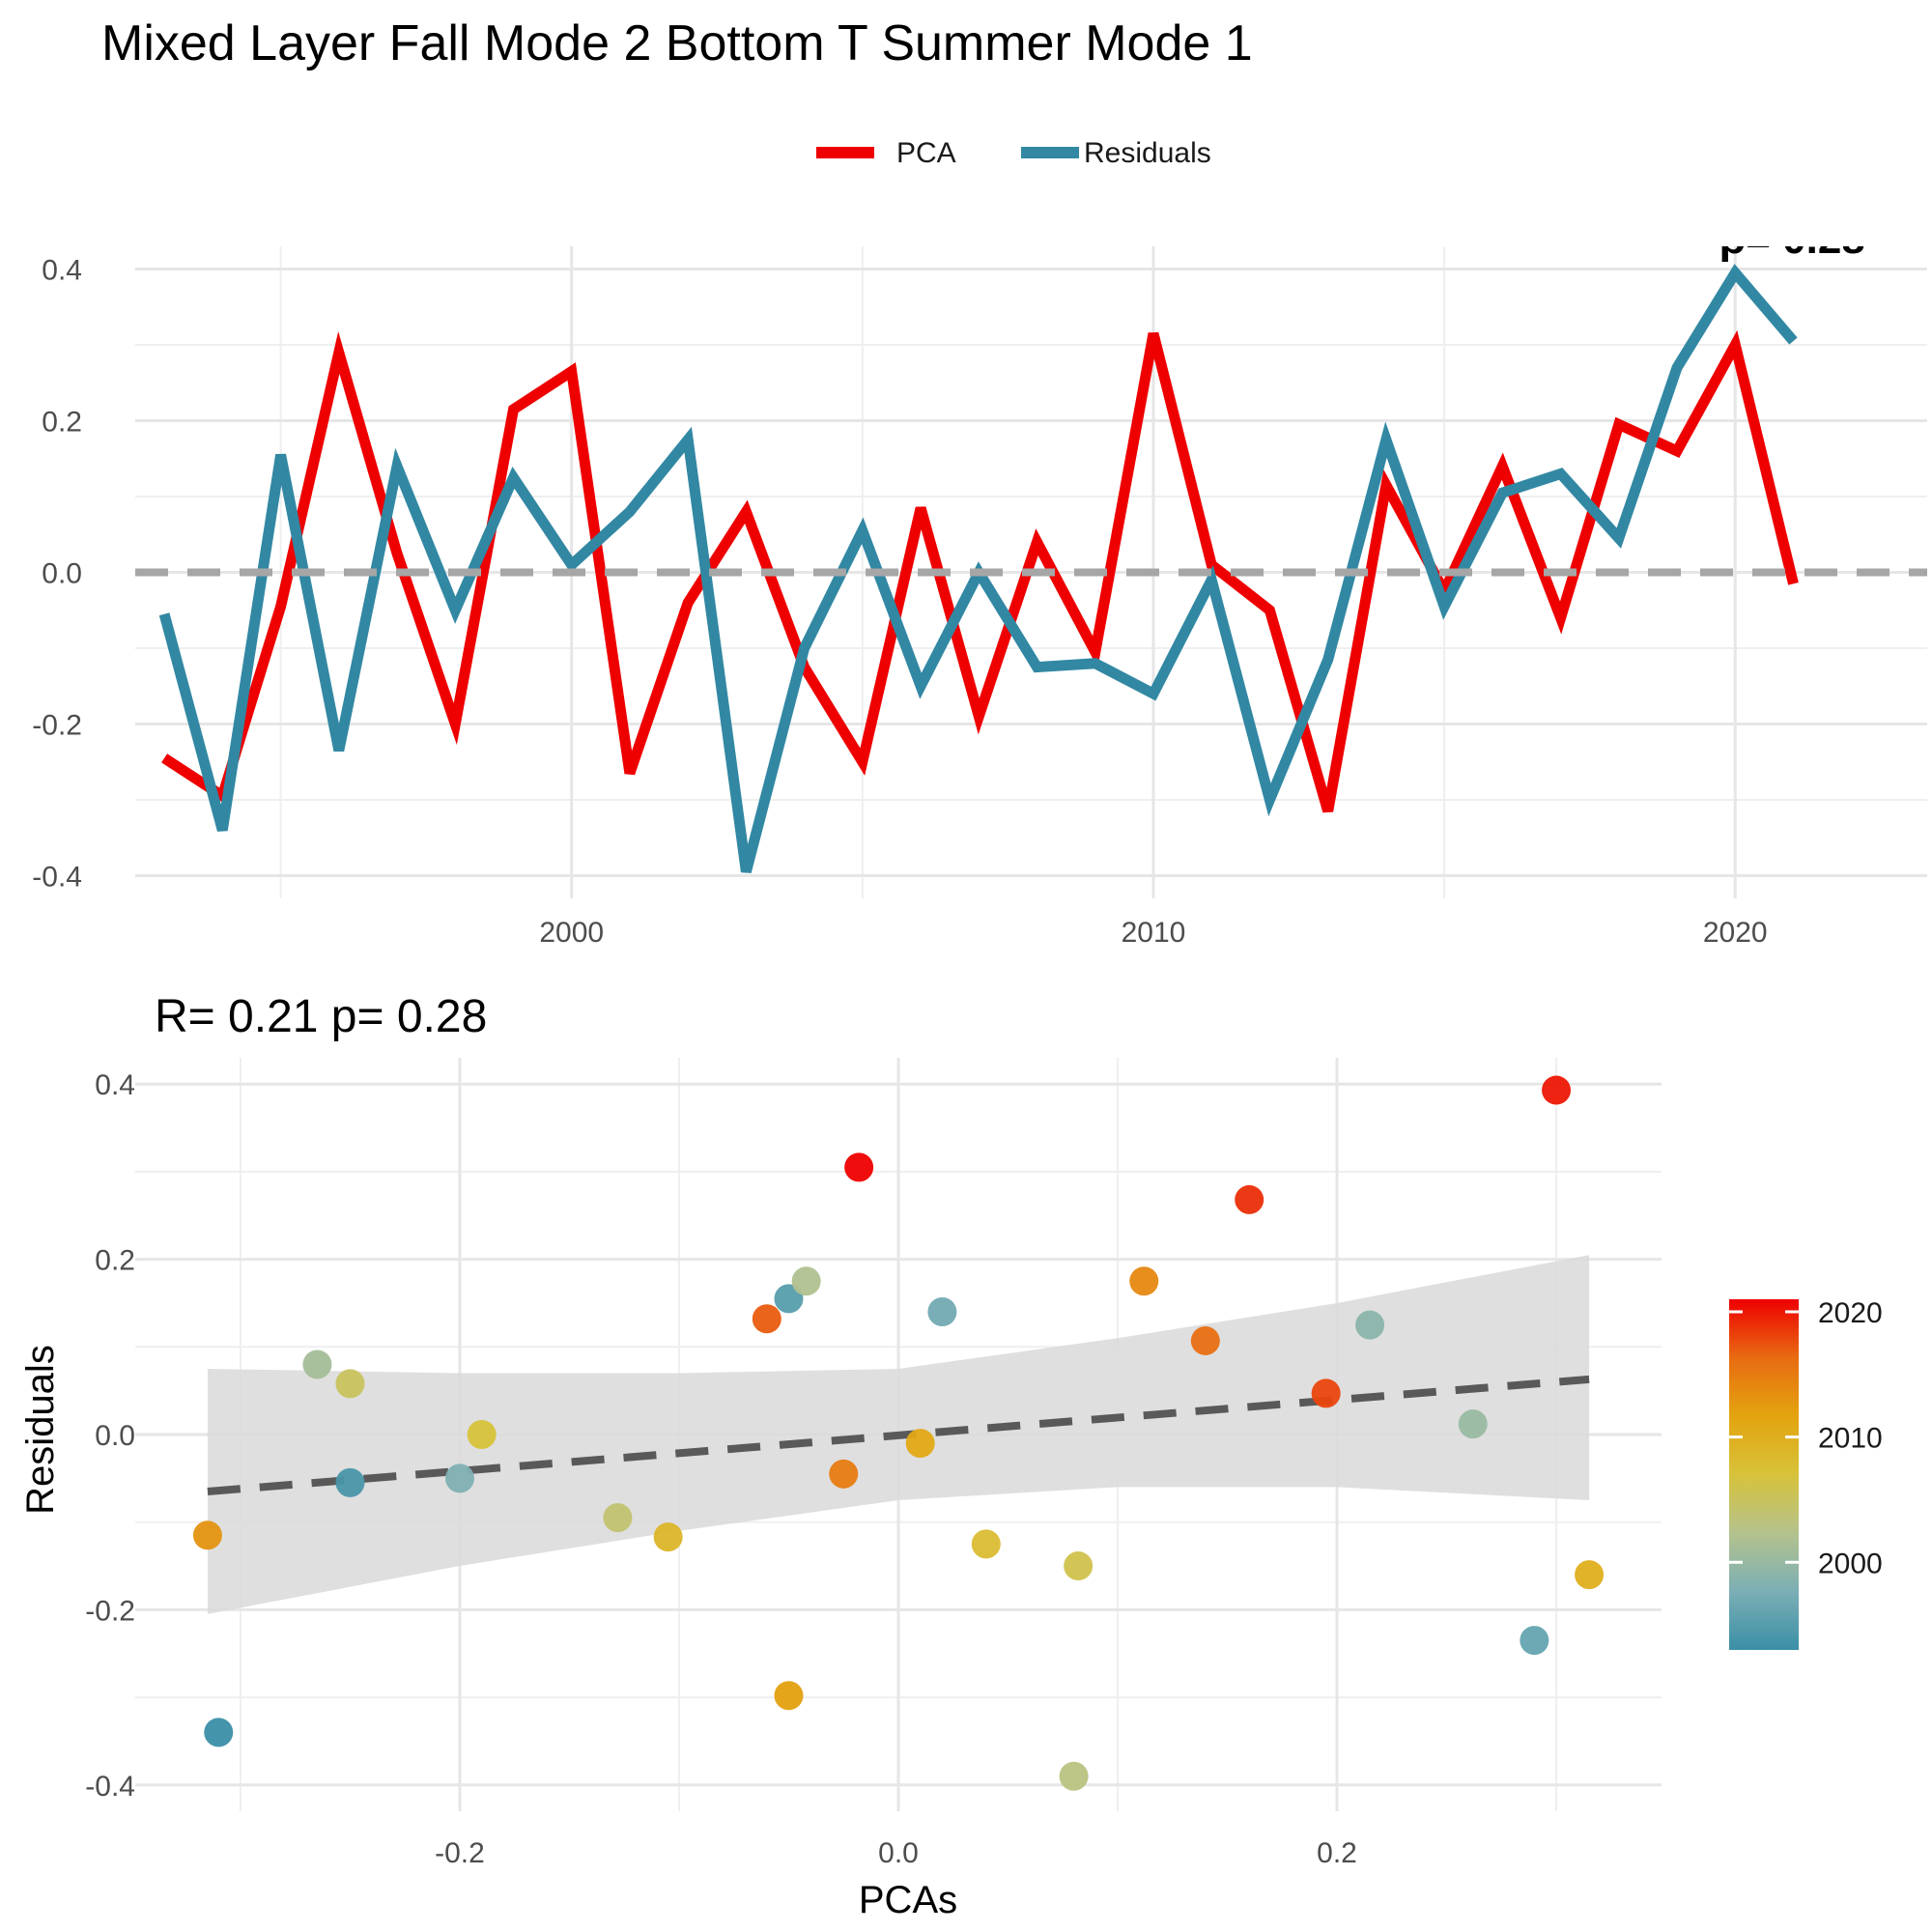 The image size is (1932, 1932). Describe the element at coordinates (1850, 1439) in the screenshot. I see `colorbar-tick-label: 2010` at that location.